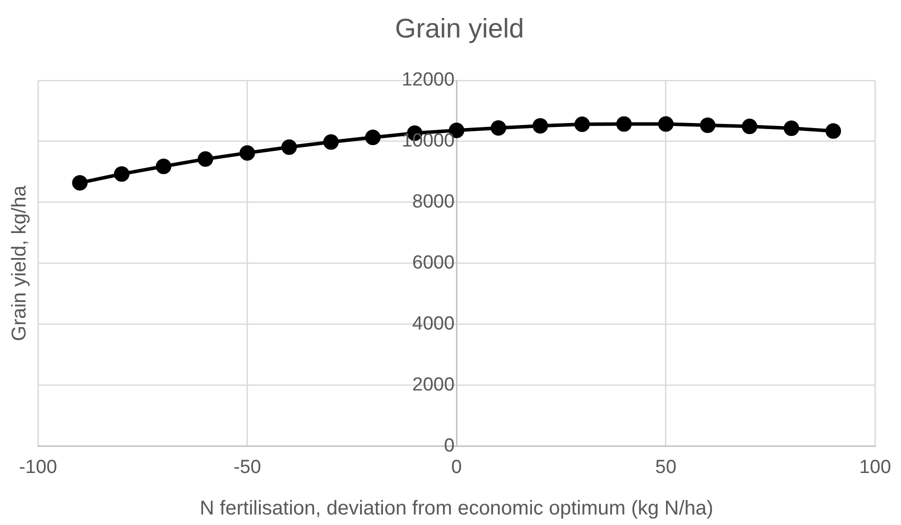 The image size is (901, 525). Describe the element at coordinates (459, 29) in the screenshot. I see `chart-title: Grain yield` at that location.